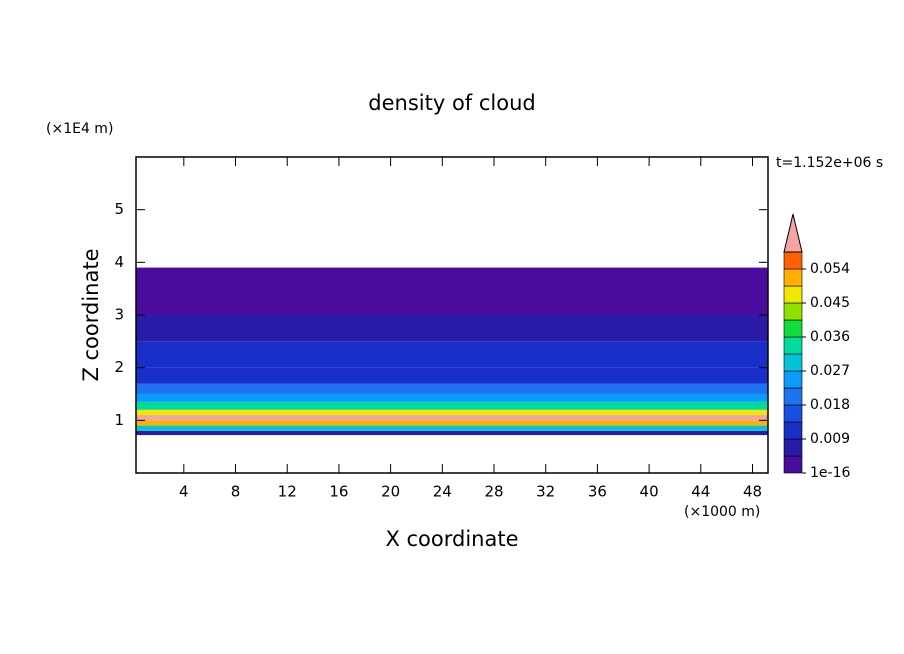 The width and height of the screenshot is (904, 654). Describe the element at coordinates (830, 371) in the screenshot. I see `colorbar-tick-label: 0.027` at that location.